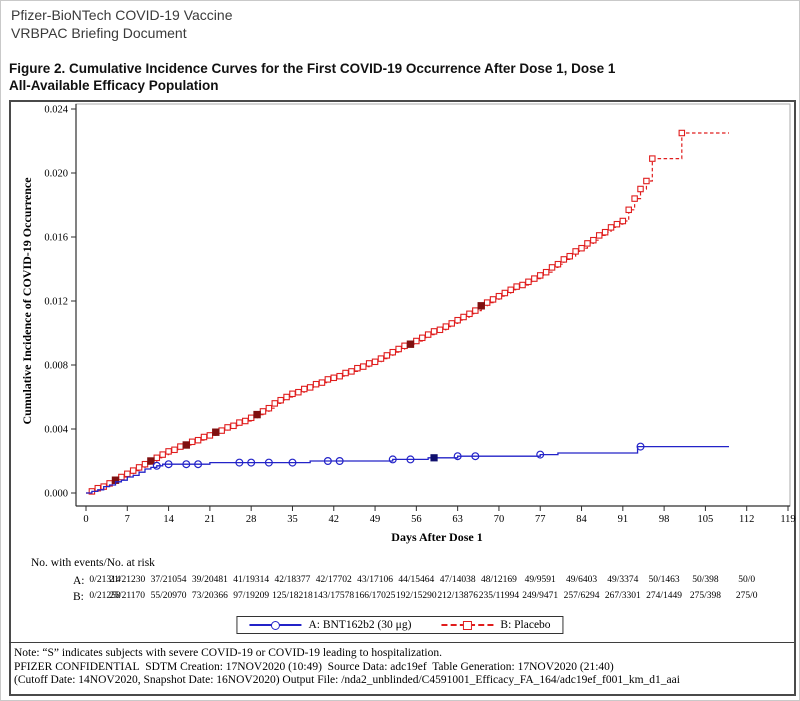  I want to click on svg-text: 98, so click(664, 519).